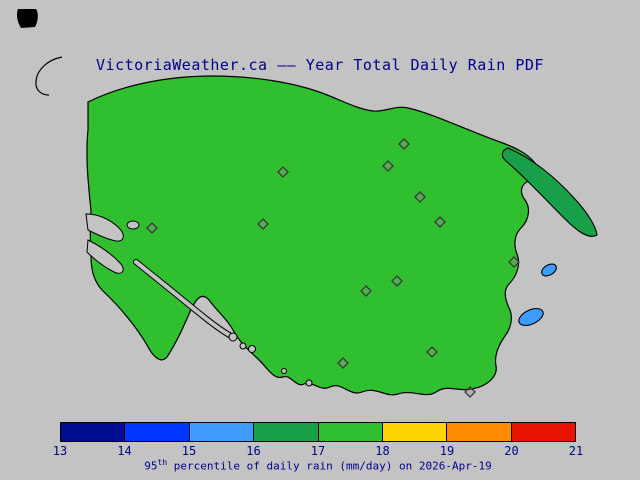  What do you see at coordinates (162, 462) in the screenshot?
I see `caption-superscript: th` at bounding box center [162, 462].